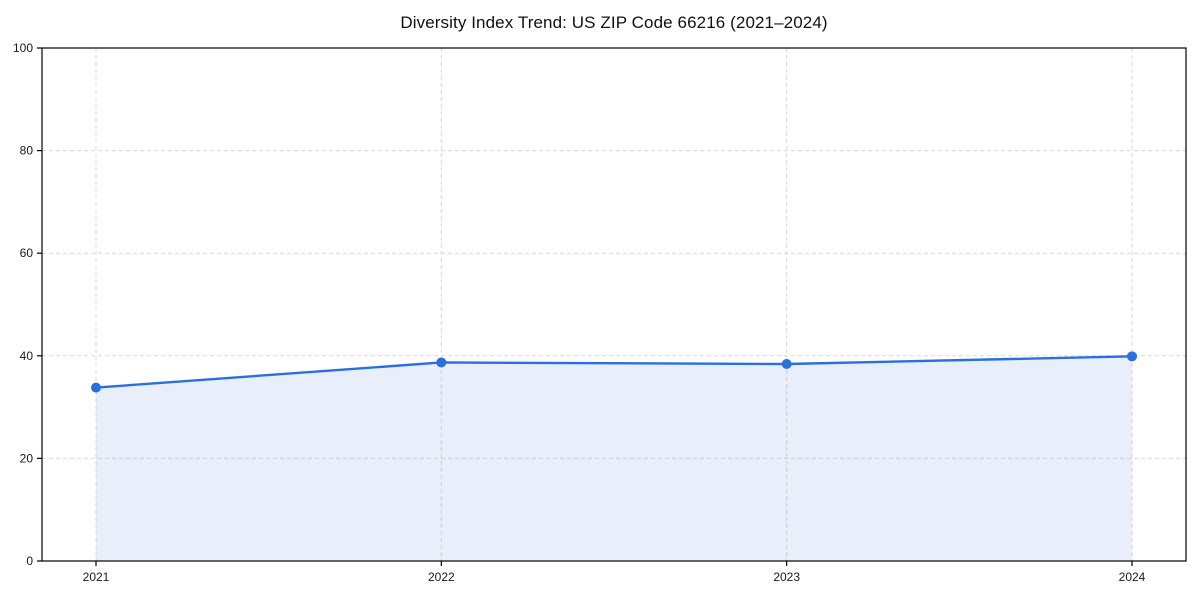 Image resolution: width=1200 pixels, height=600 pixels. I want to click on y-tick-label: 100, so click(23, 48).